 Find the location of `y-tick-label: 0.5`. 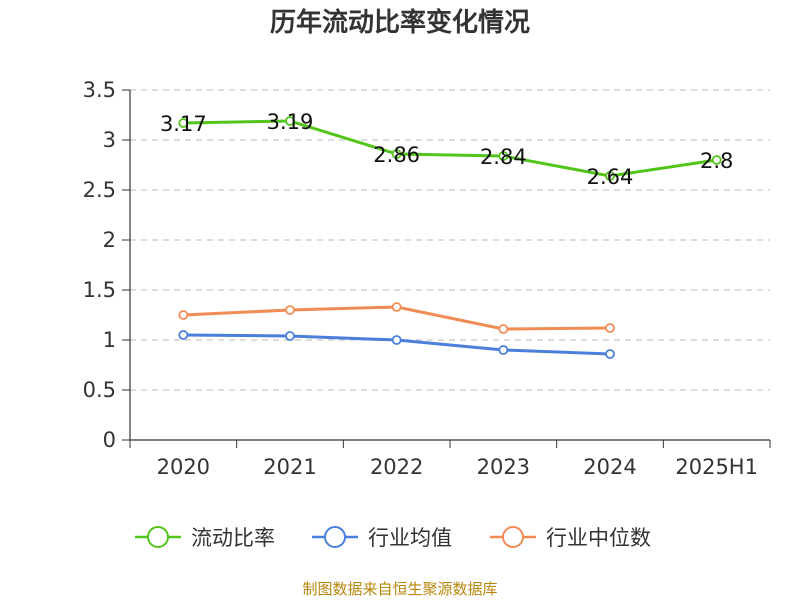

y-tick-label: 0.5 is located at coordinates (99, 390).